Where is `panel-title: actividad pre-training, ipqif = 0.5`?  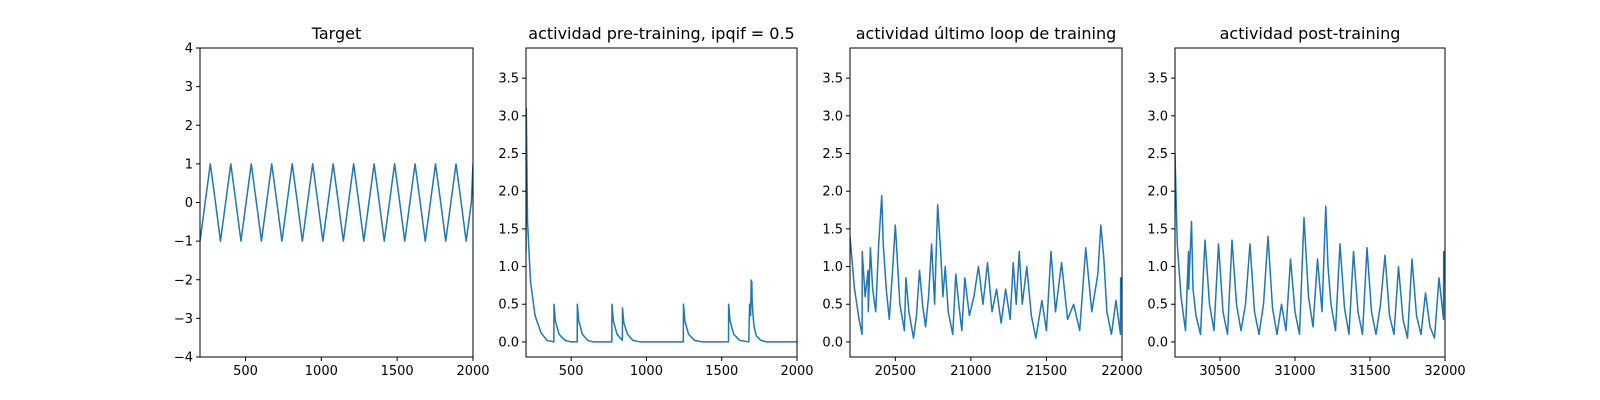 panel-title: actividad pre-training, ipqif = 0.5 is located at coordinates (661, 33).